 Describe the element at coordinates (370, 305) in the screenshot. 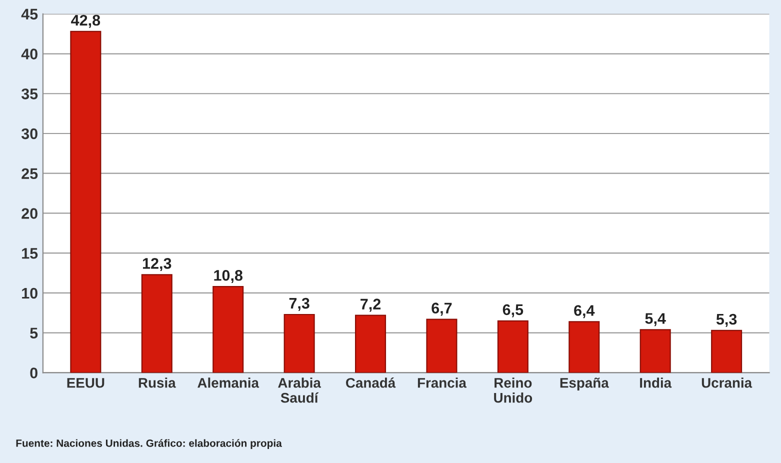

I see `data-label: 7,2` at that location.